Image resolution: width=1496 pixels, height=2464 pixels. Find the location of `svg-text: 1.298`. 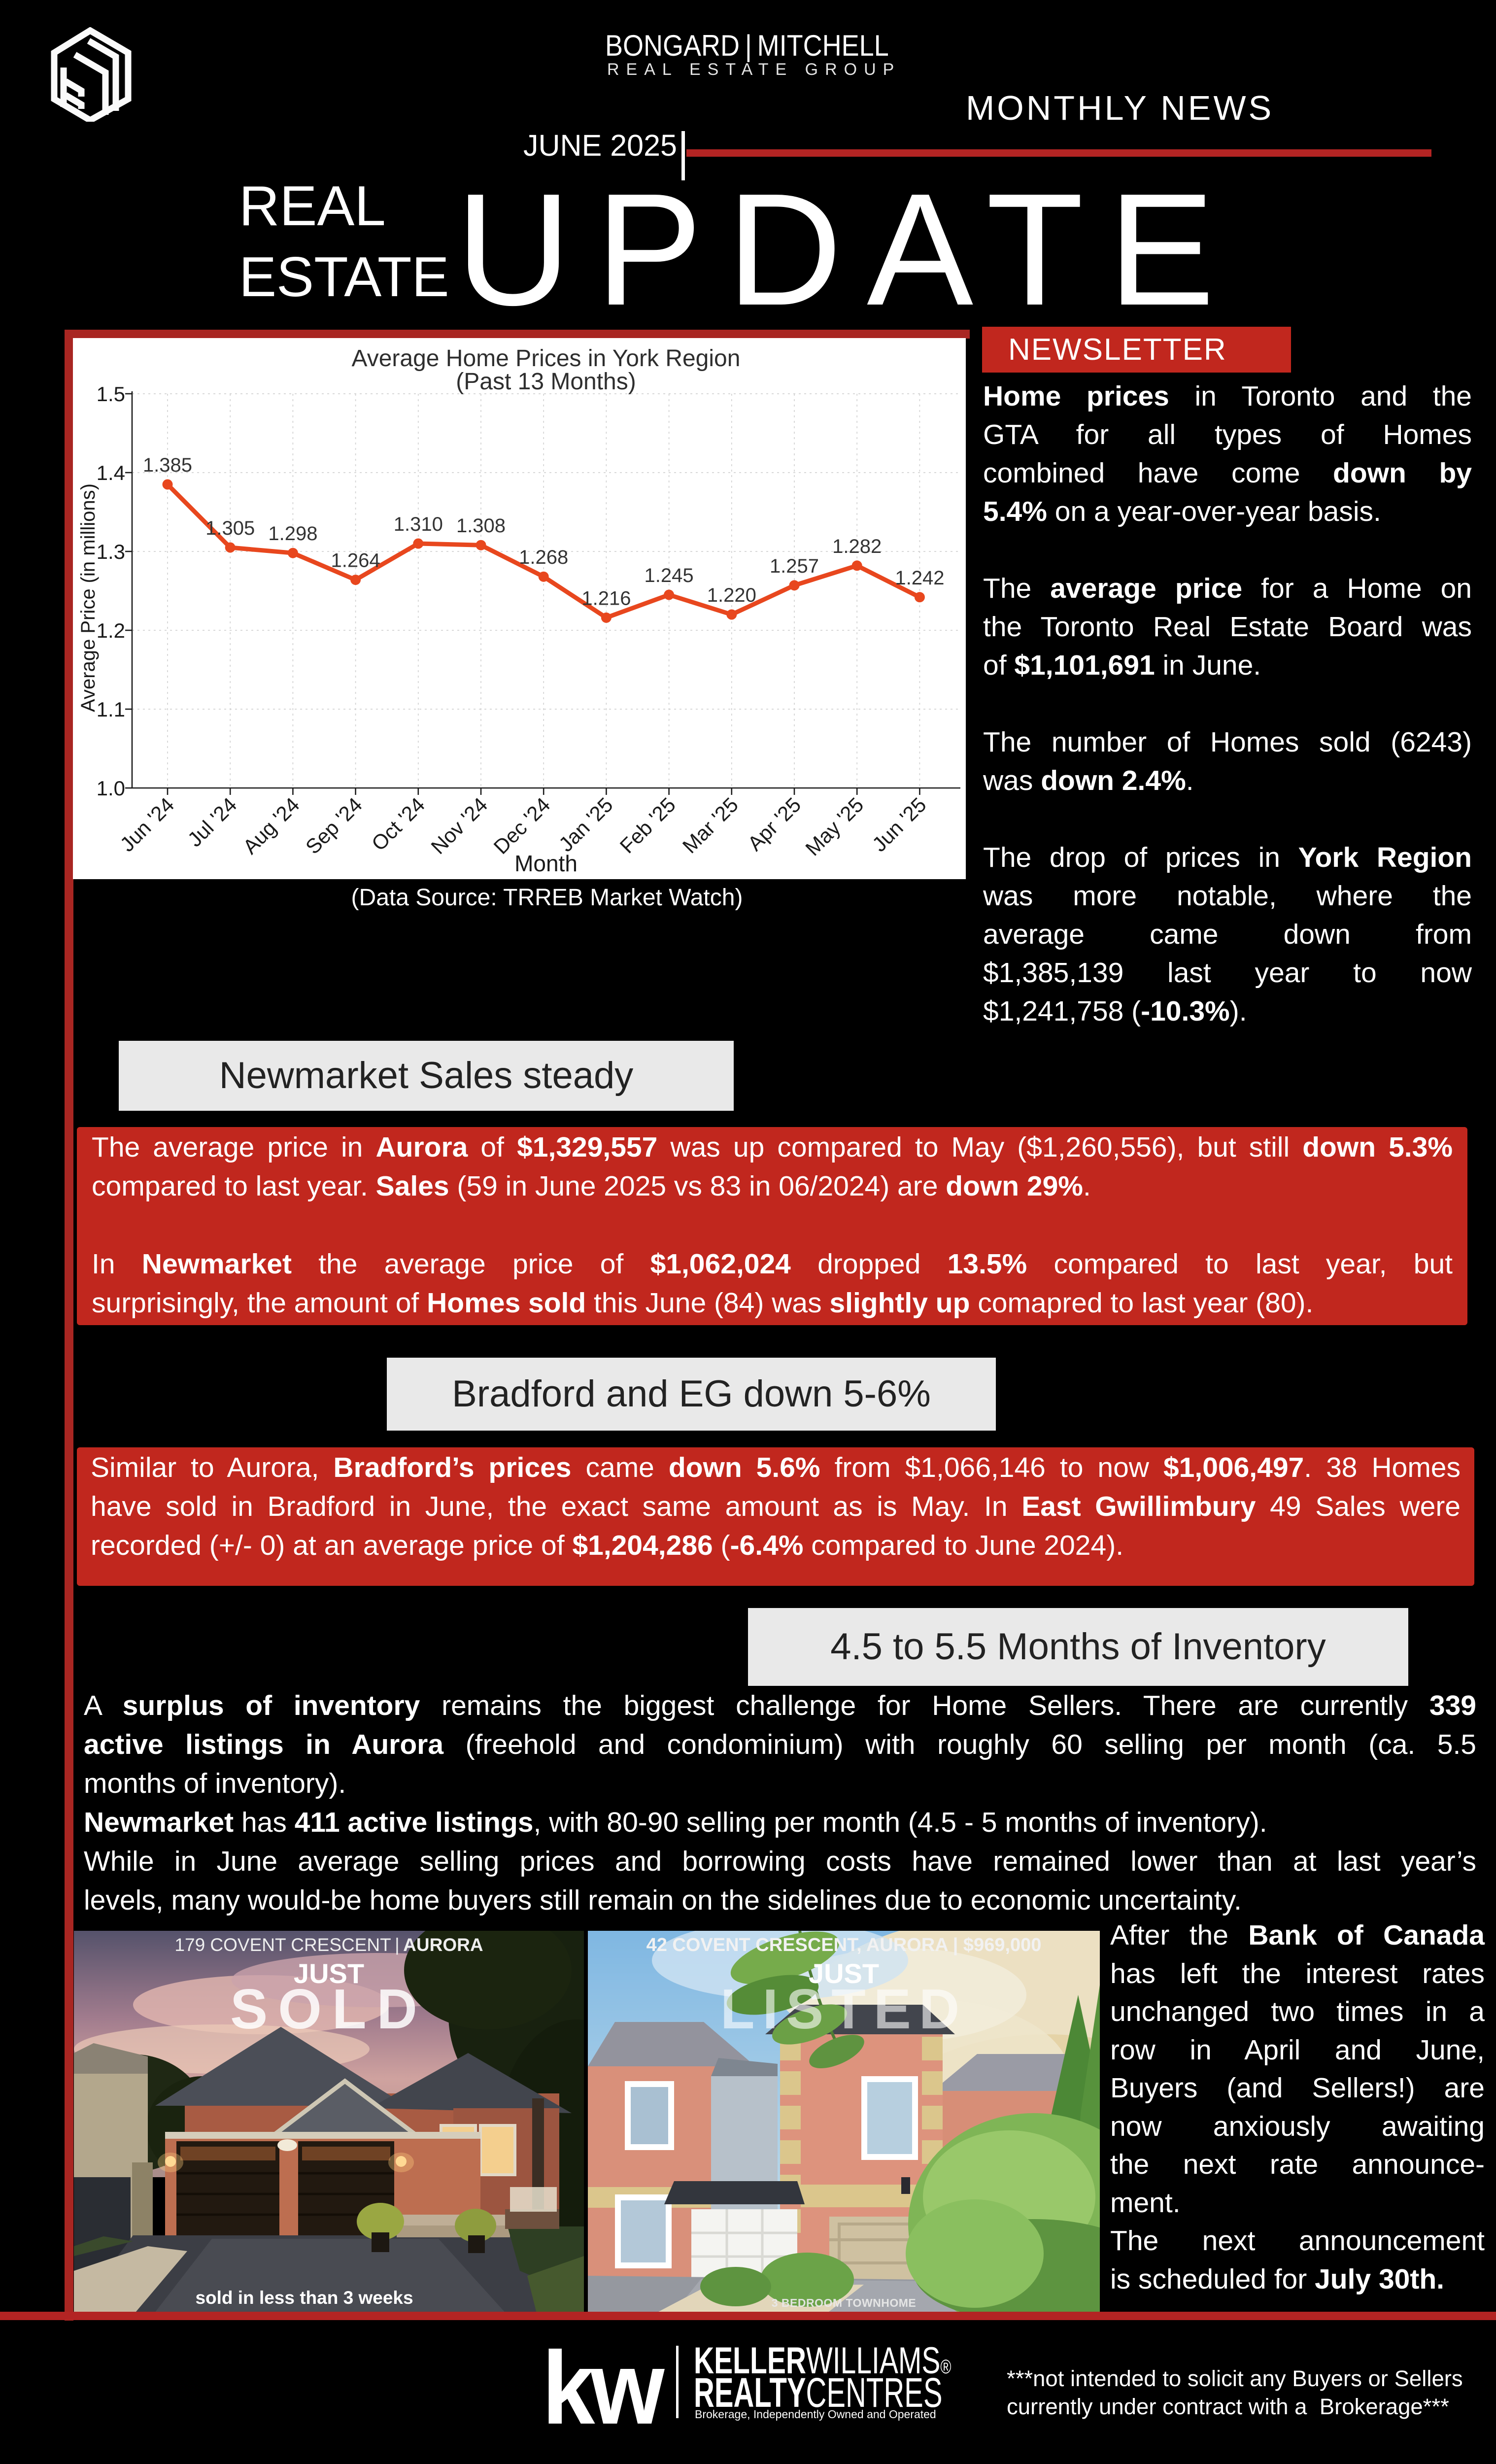

svg-text: 1.298 is located at coordinates (292, 534).